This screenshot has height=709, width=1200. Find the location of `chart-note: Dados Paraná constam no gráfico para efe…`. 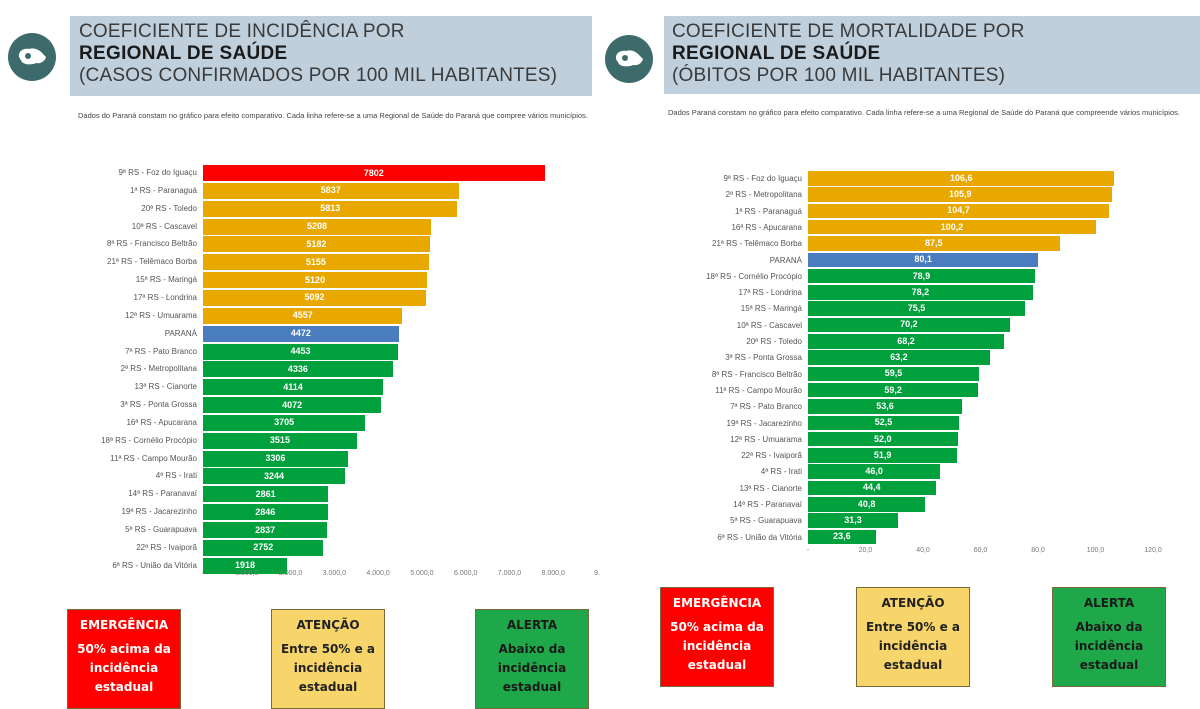

chart-note: Dados Paraná constam no gráfico para efe… is located at coordinates (924, 112).